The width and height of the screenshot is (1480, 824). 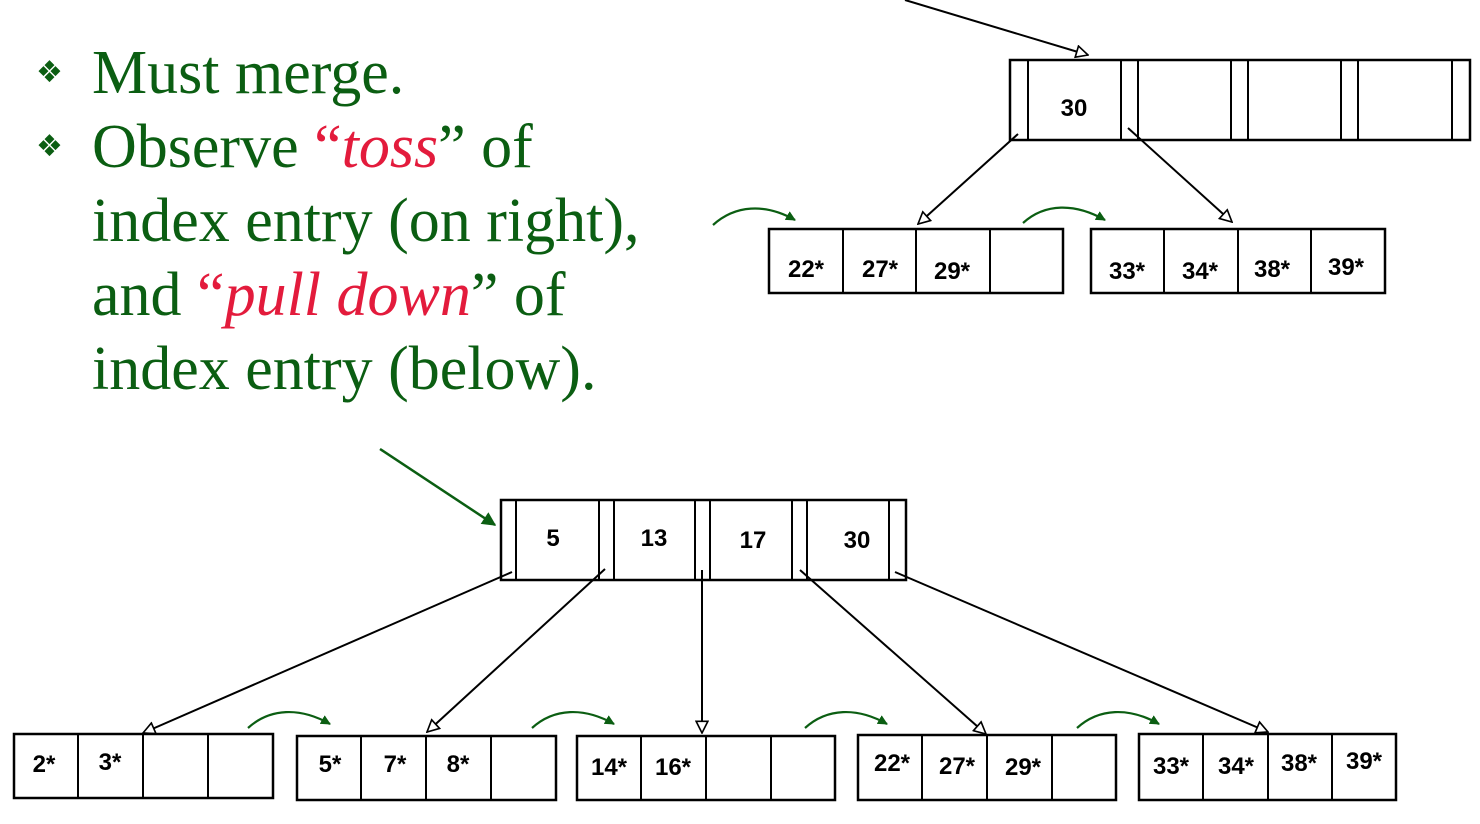 I want to click on bottom-leaf-node-3: 14* 16*, so click(x=706, y=768).